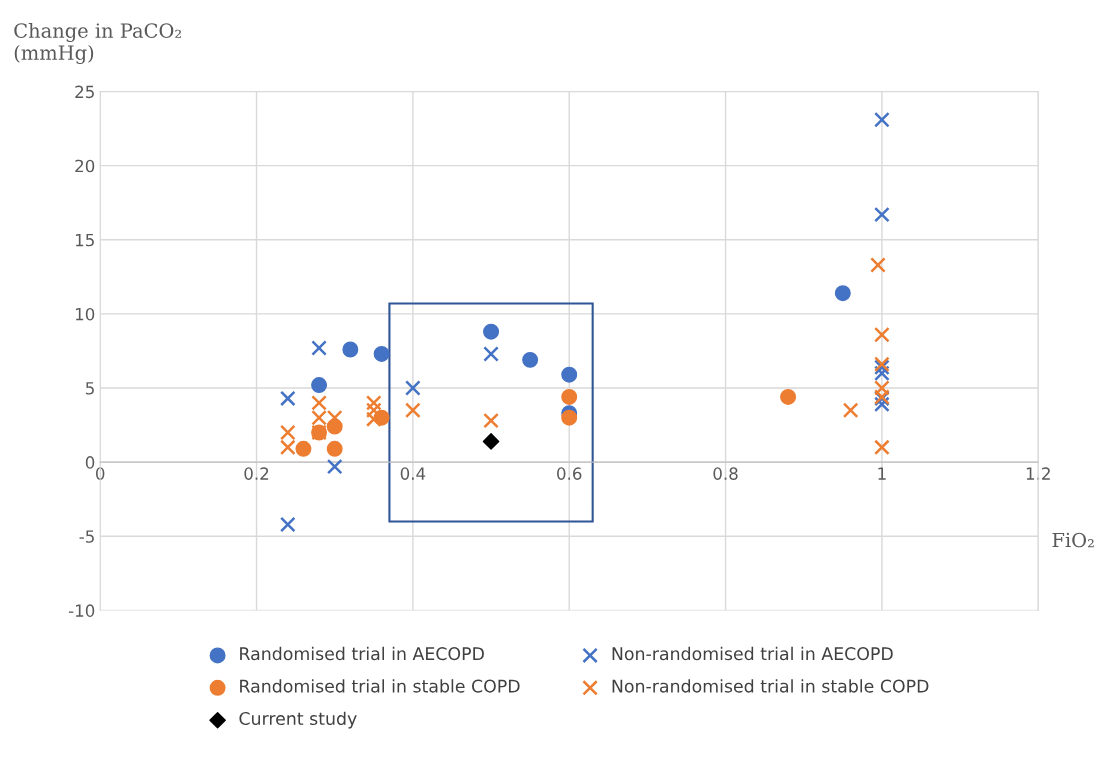 This screenshot has width=1101, height=763. What do you see at coordinates (81, 610) in the screenshot?
I see `y-tick-label: -10` at bounding box center [81, 610].